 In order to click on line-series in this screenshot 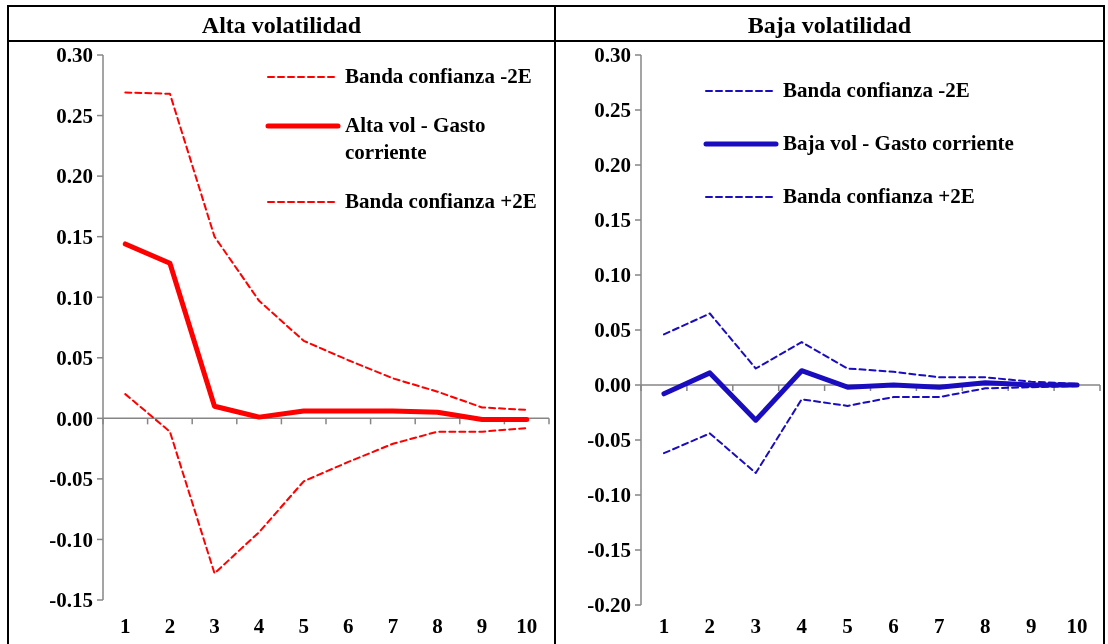, I will do `click(326, 484)`.